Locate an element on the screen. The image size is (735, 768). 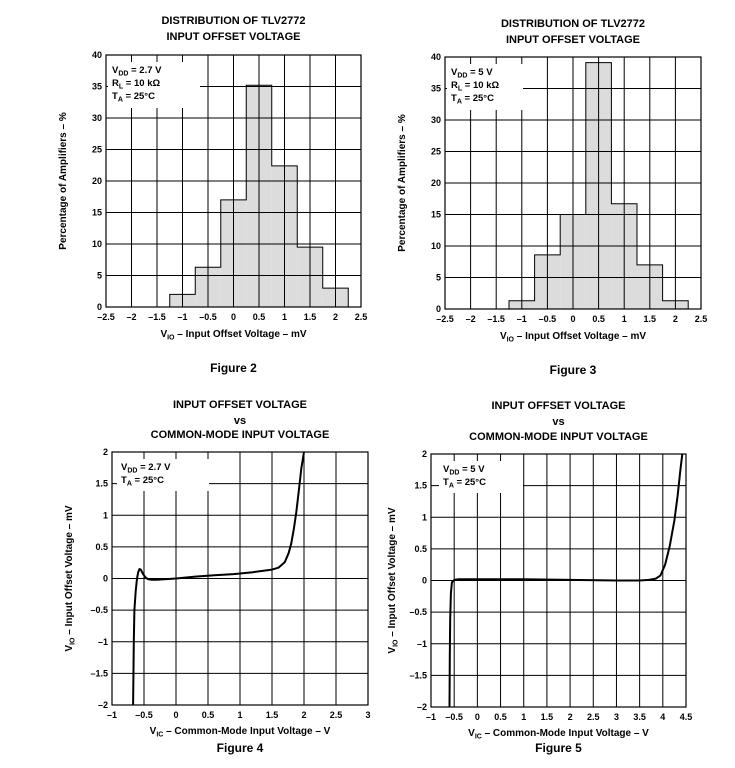
x-tick-label: 4.5 is located at coordinates (686, 717).